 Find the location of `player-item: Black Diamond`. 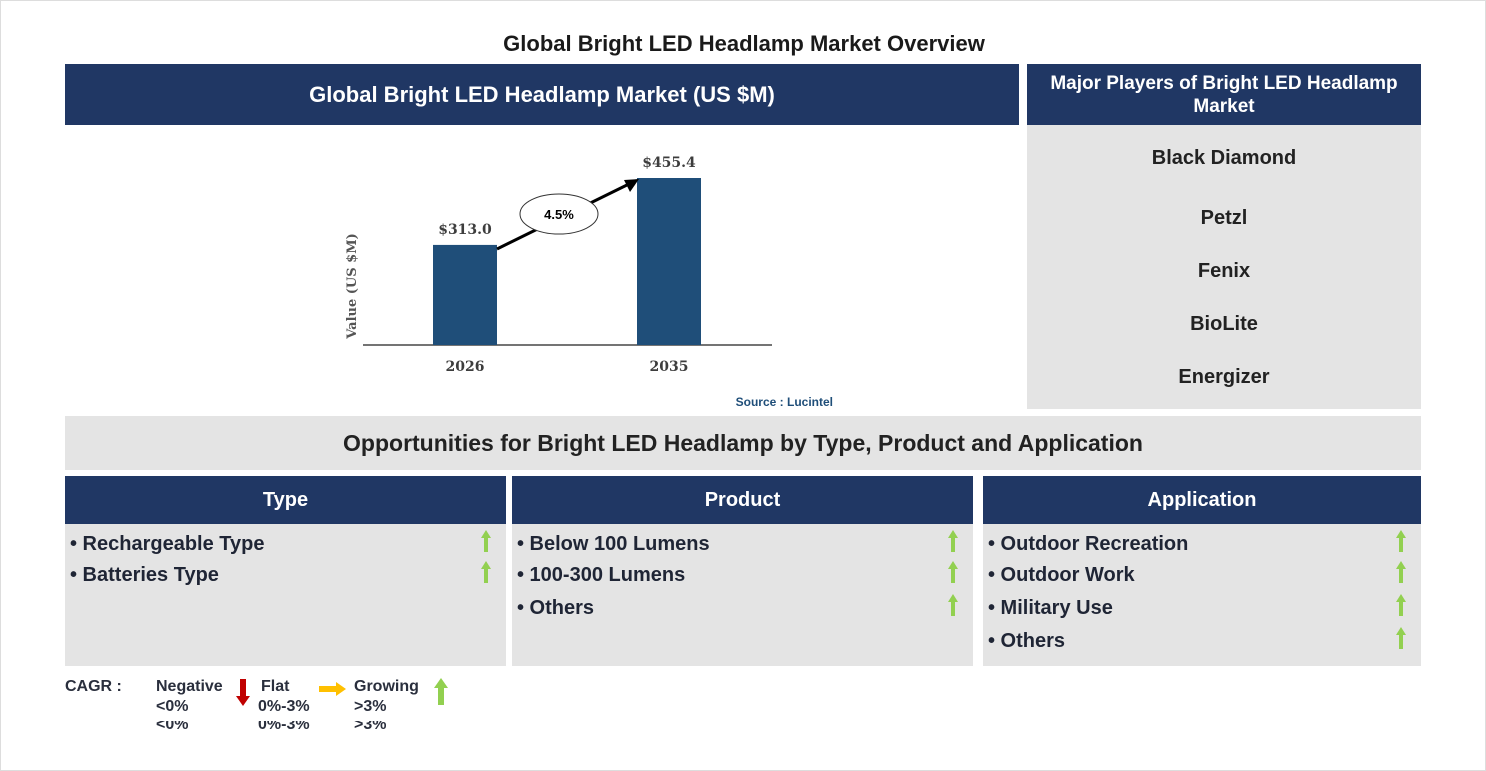

player-item: Black Diamond is located at coordinates (1224, 158).